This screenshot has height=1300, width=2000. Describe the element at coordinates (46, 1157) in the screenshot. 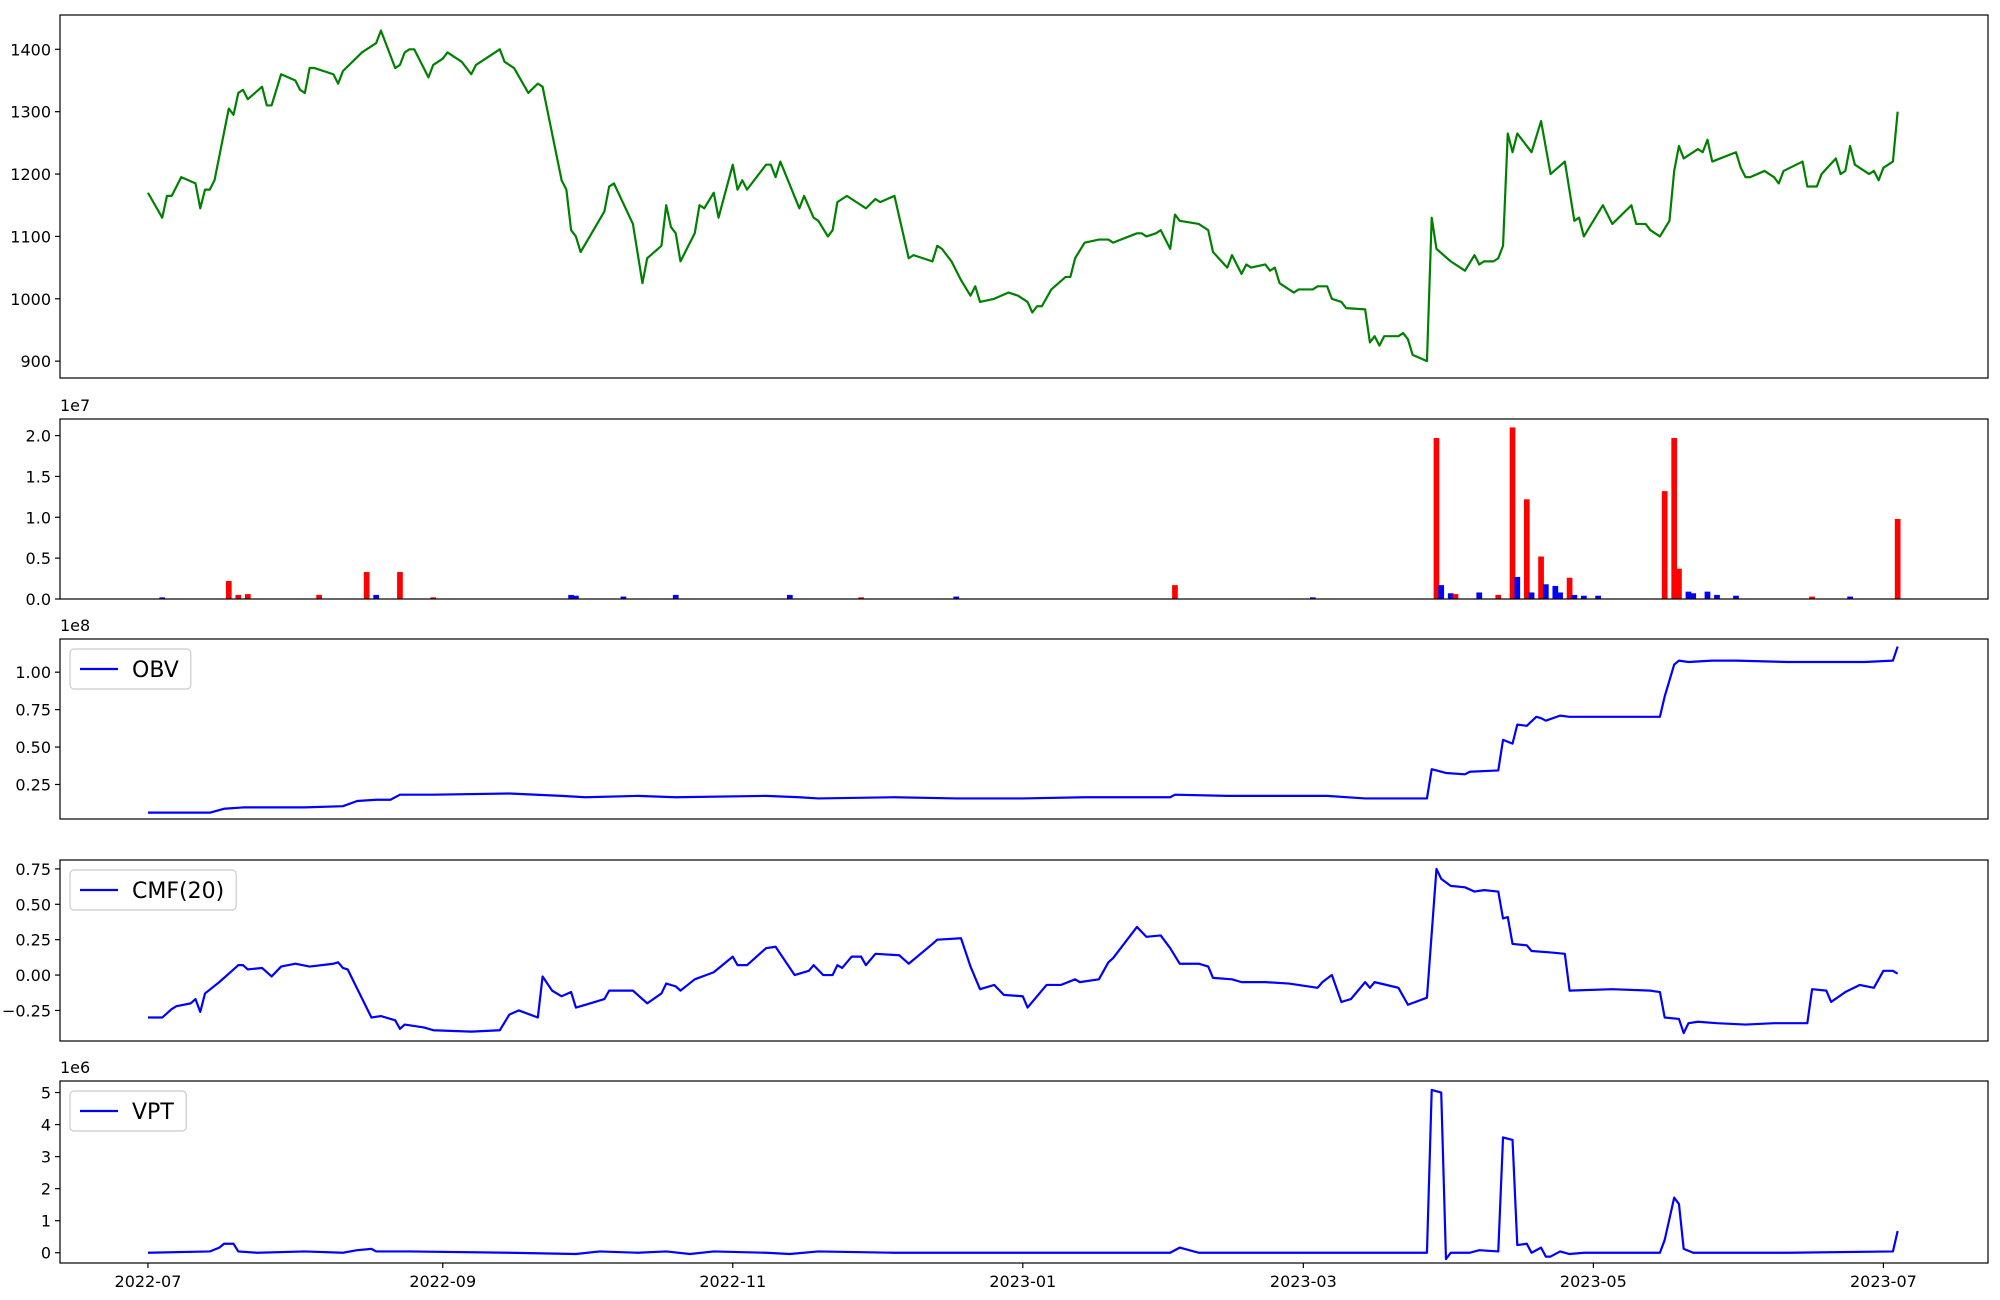

I see `y-tick-label: 3` at that location.